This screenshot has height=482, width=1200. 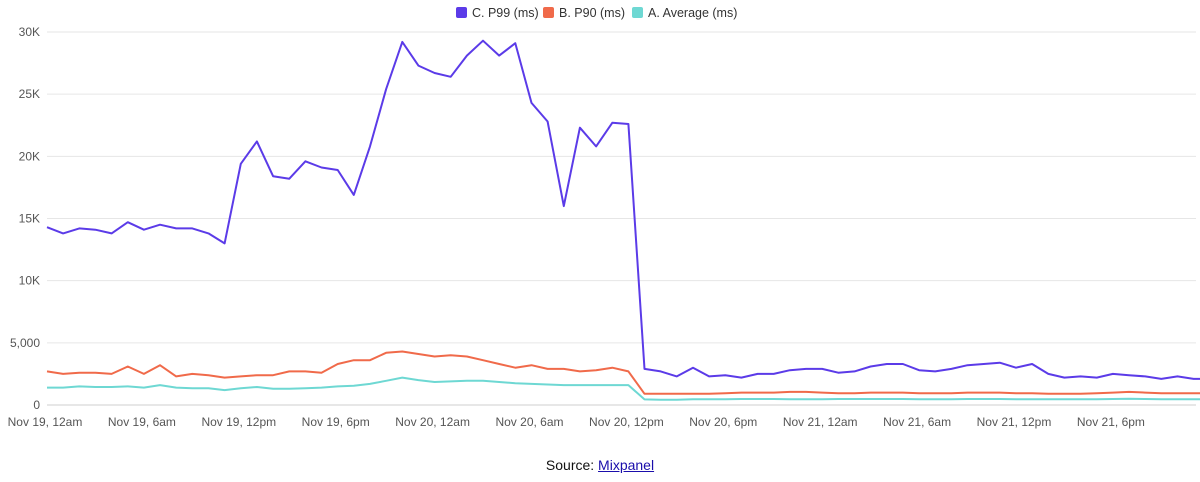 What do you see at coordinates (1111, 422) in the screenshot?
I see `x-tick-label: Nov 21, 6pm` at bounding box center [1111, 422].